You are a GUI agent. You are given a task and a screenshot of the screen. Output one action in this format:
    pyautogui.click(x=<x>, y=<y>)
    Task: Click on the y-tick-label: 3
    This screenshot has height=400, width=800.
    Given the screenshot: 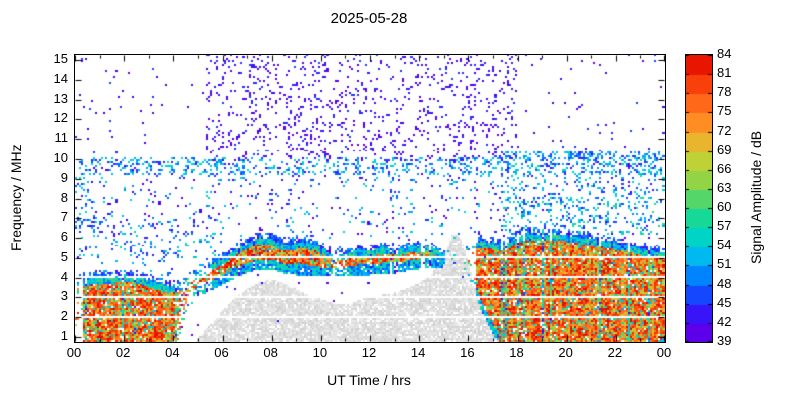 What is the action you would take?
    pyautogui.click(x=64, y=296)
    